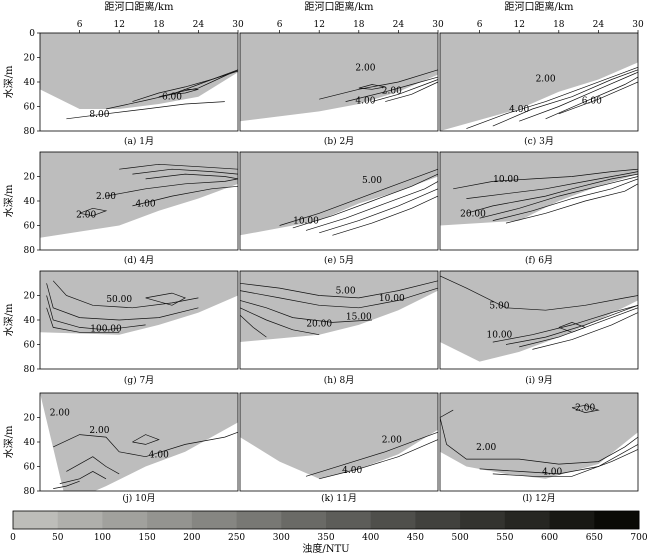 The image size is (650, 557). I want to click on panel-caption: (i) 9月, so click(539, 380).